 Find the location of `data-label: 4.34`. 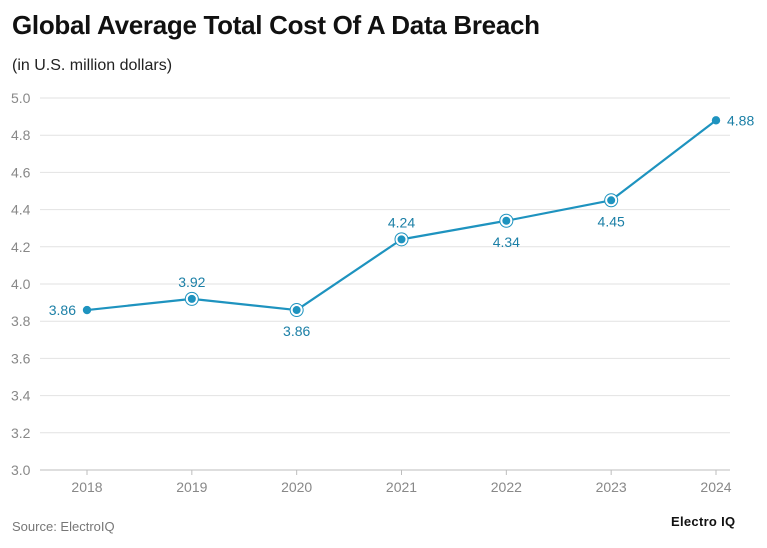

data-label: 4.34 is located at coordinates (506, 242).